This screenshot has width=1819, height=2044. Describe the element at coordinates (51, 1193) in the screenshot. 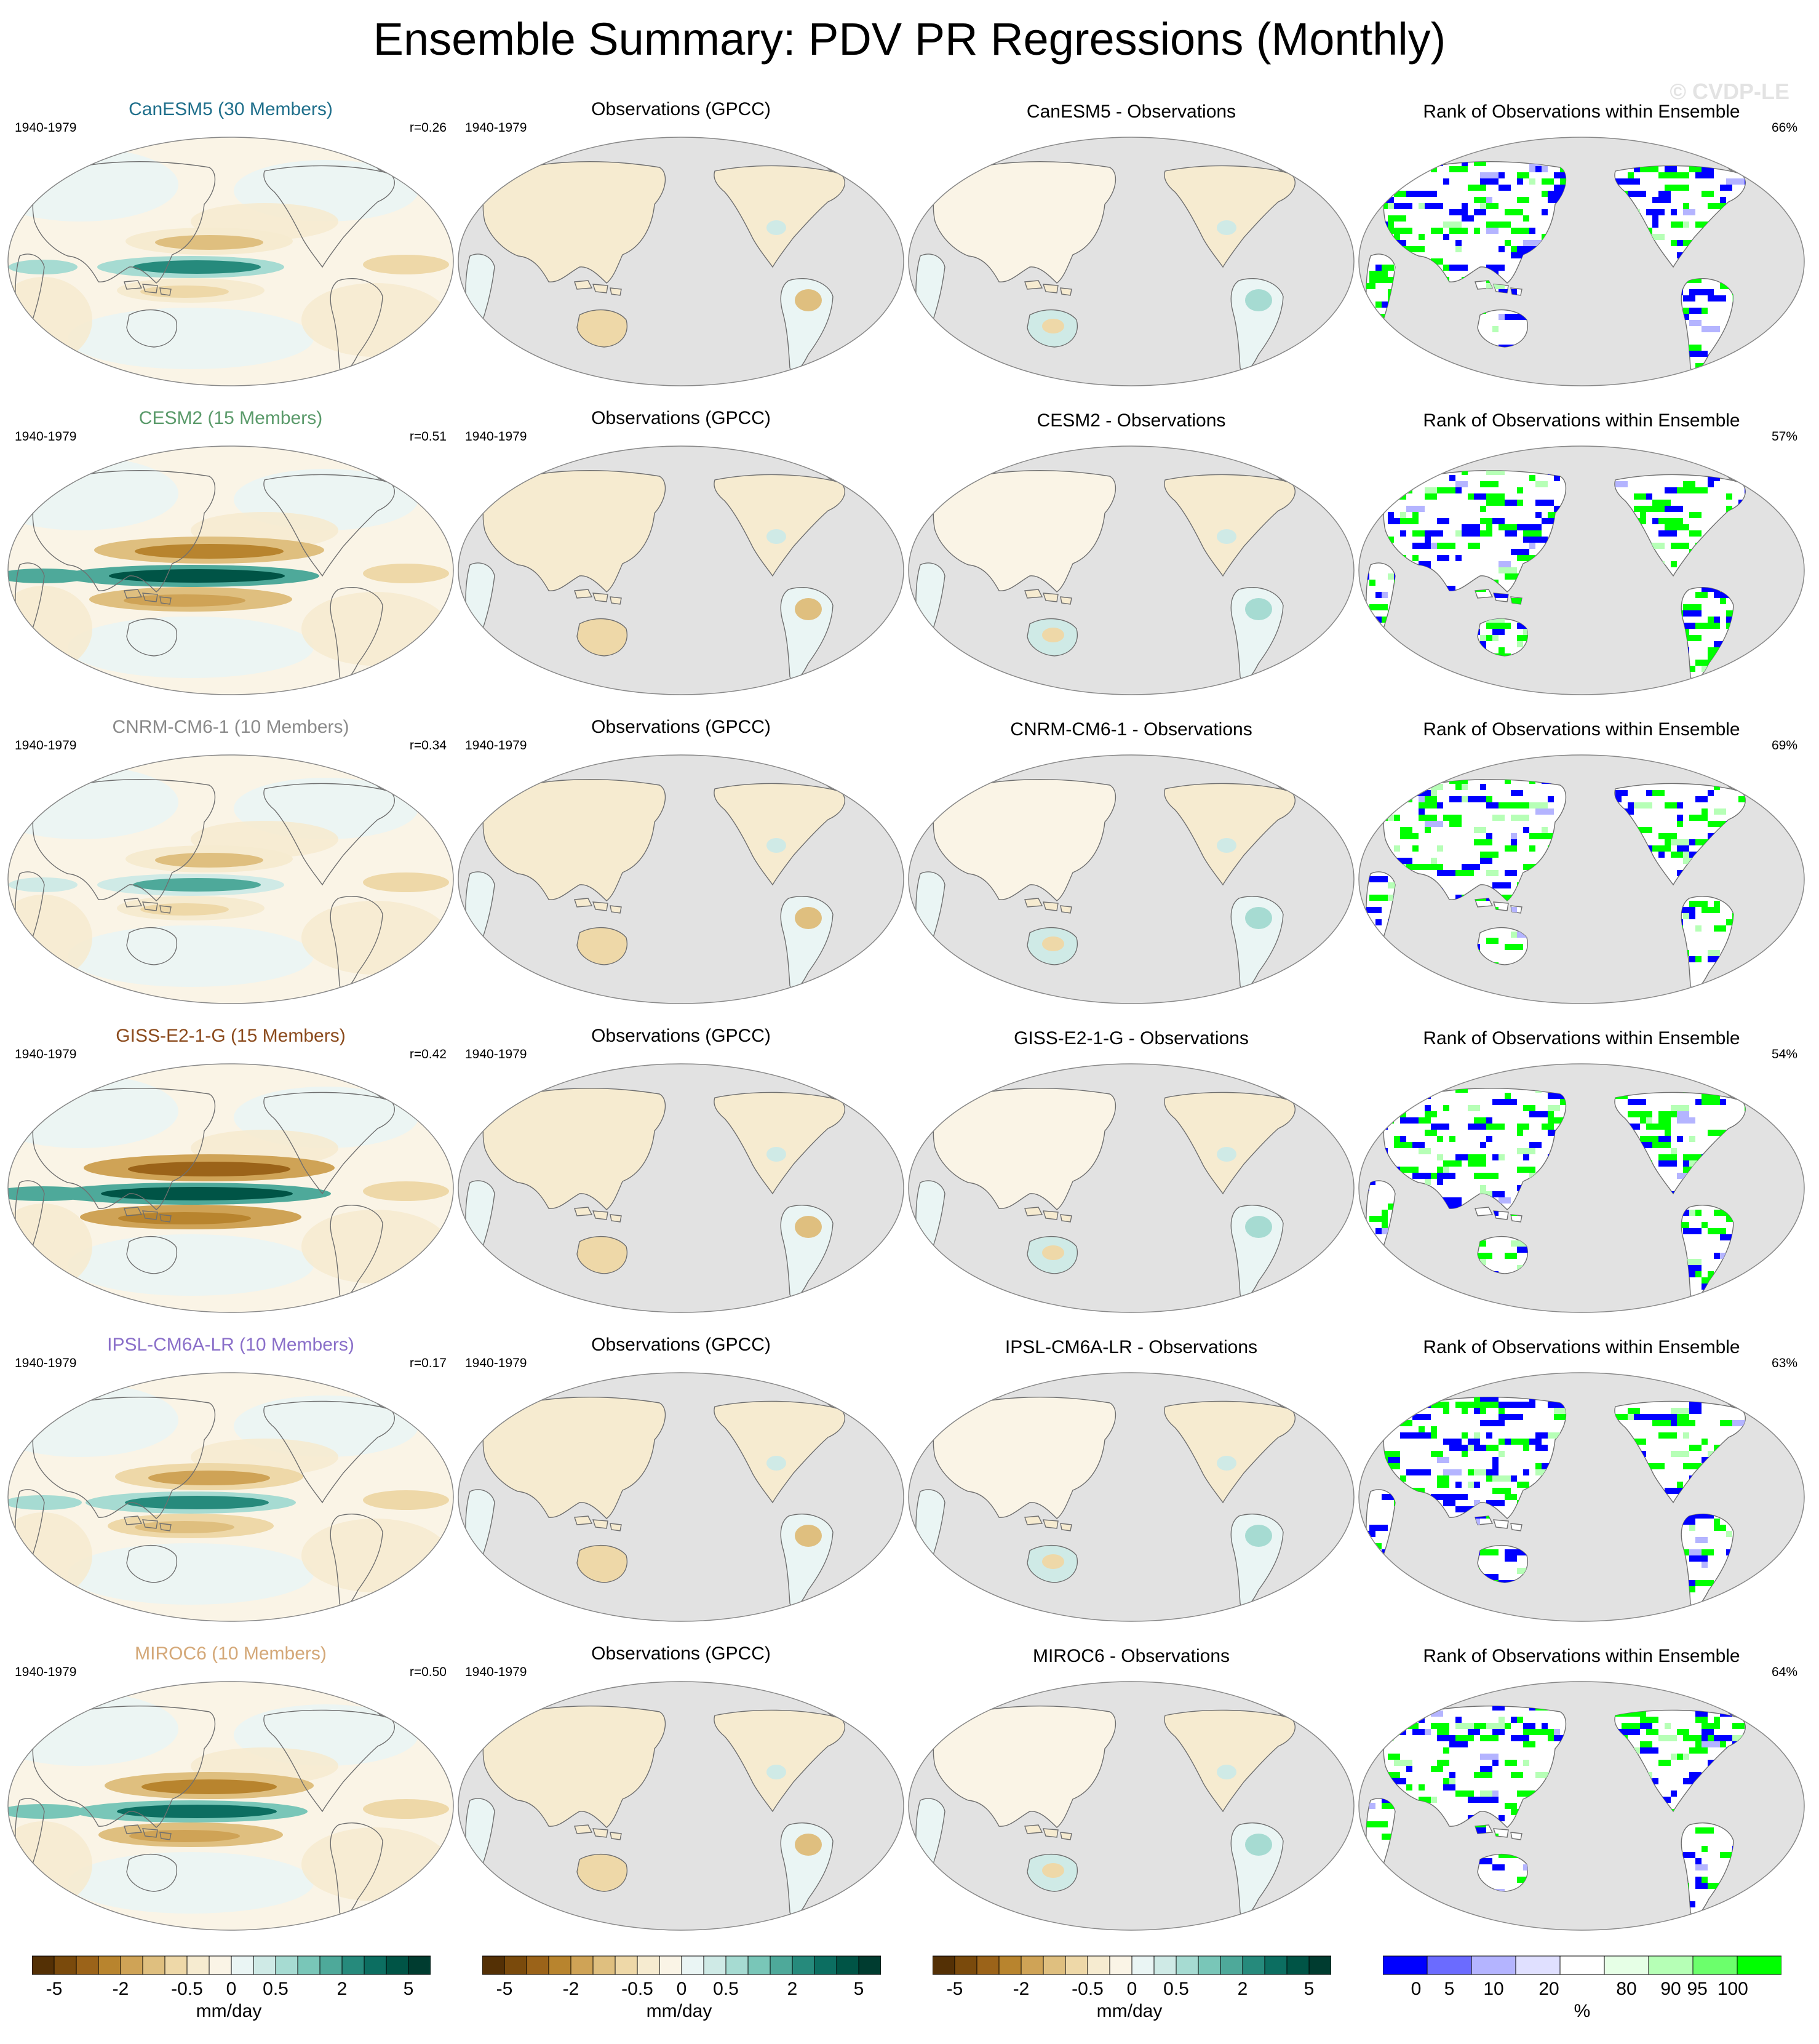

I see `field-band-indian` at that location.